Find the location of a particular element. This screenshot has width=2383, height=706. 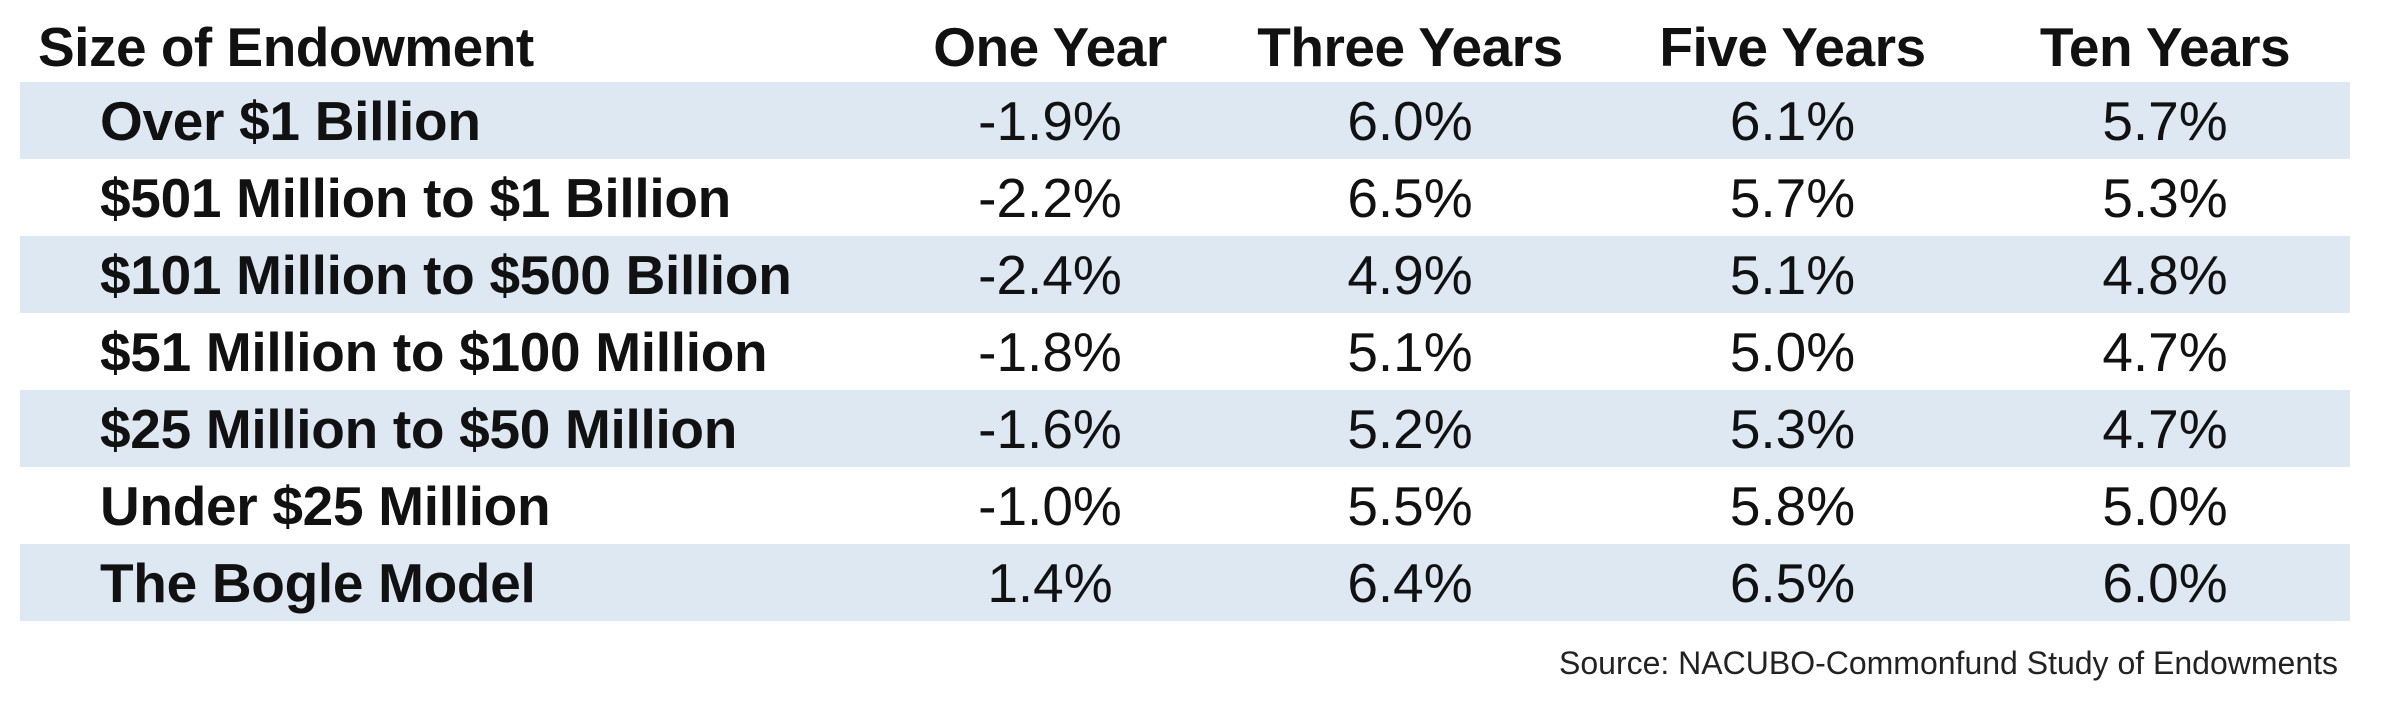

table-row: The Bogle Model 1.4% 6.4% 6.5% 6.0% is located at coordinates (1185, 582).